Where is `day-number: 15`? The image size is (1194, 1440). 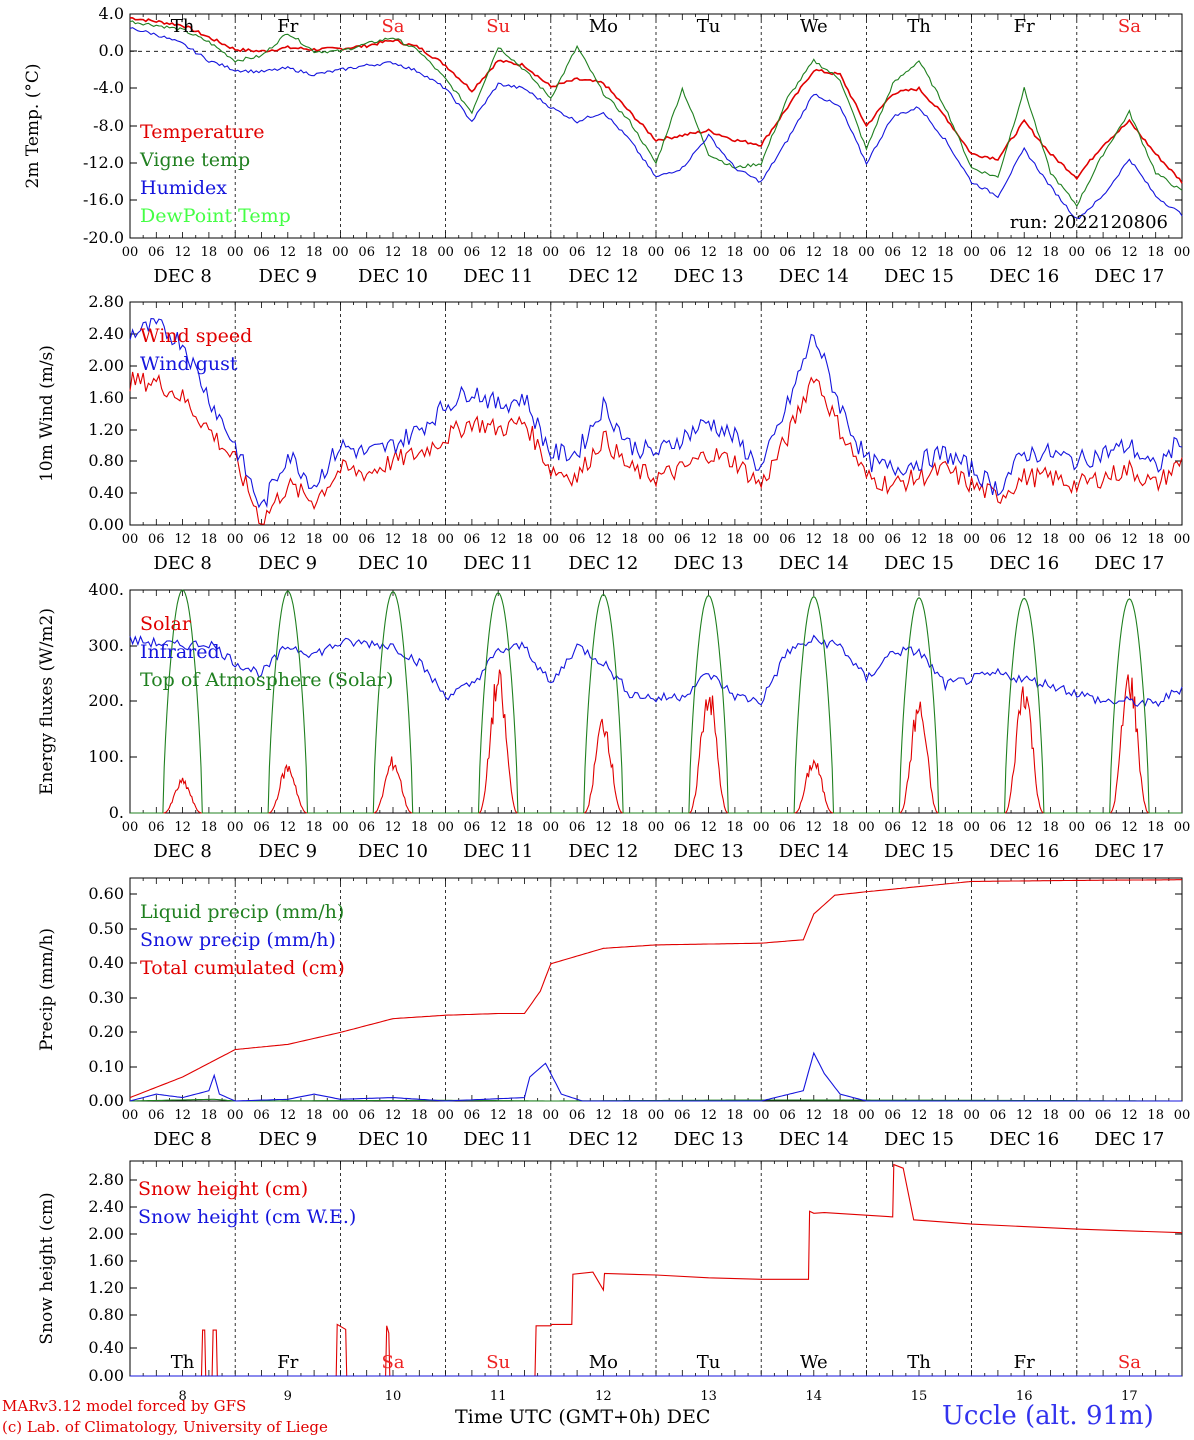 day-number: 15 is located at coordinates (919, 1396).